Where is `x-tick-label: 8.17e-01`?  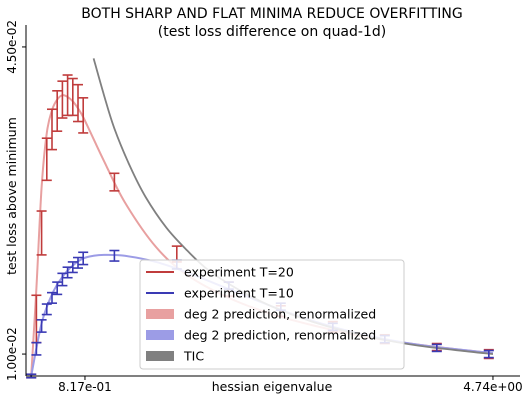 x-tick-label: 8.17e-01 is located at coordinates (85, 387).